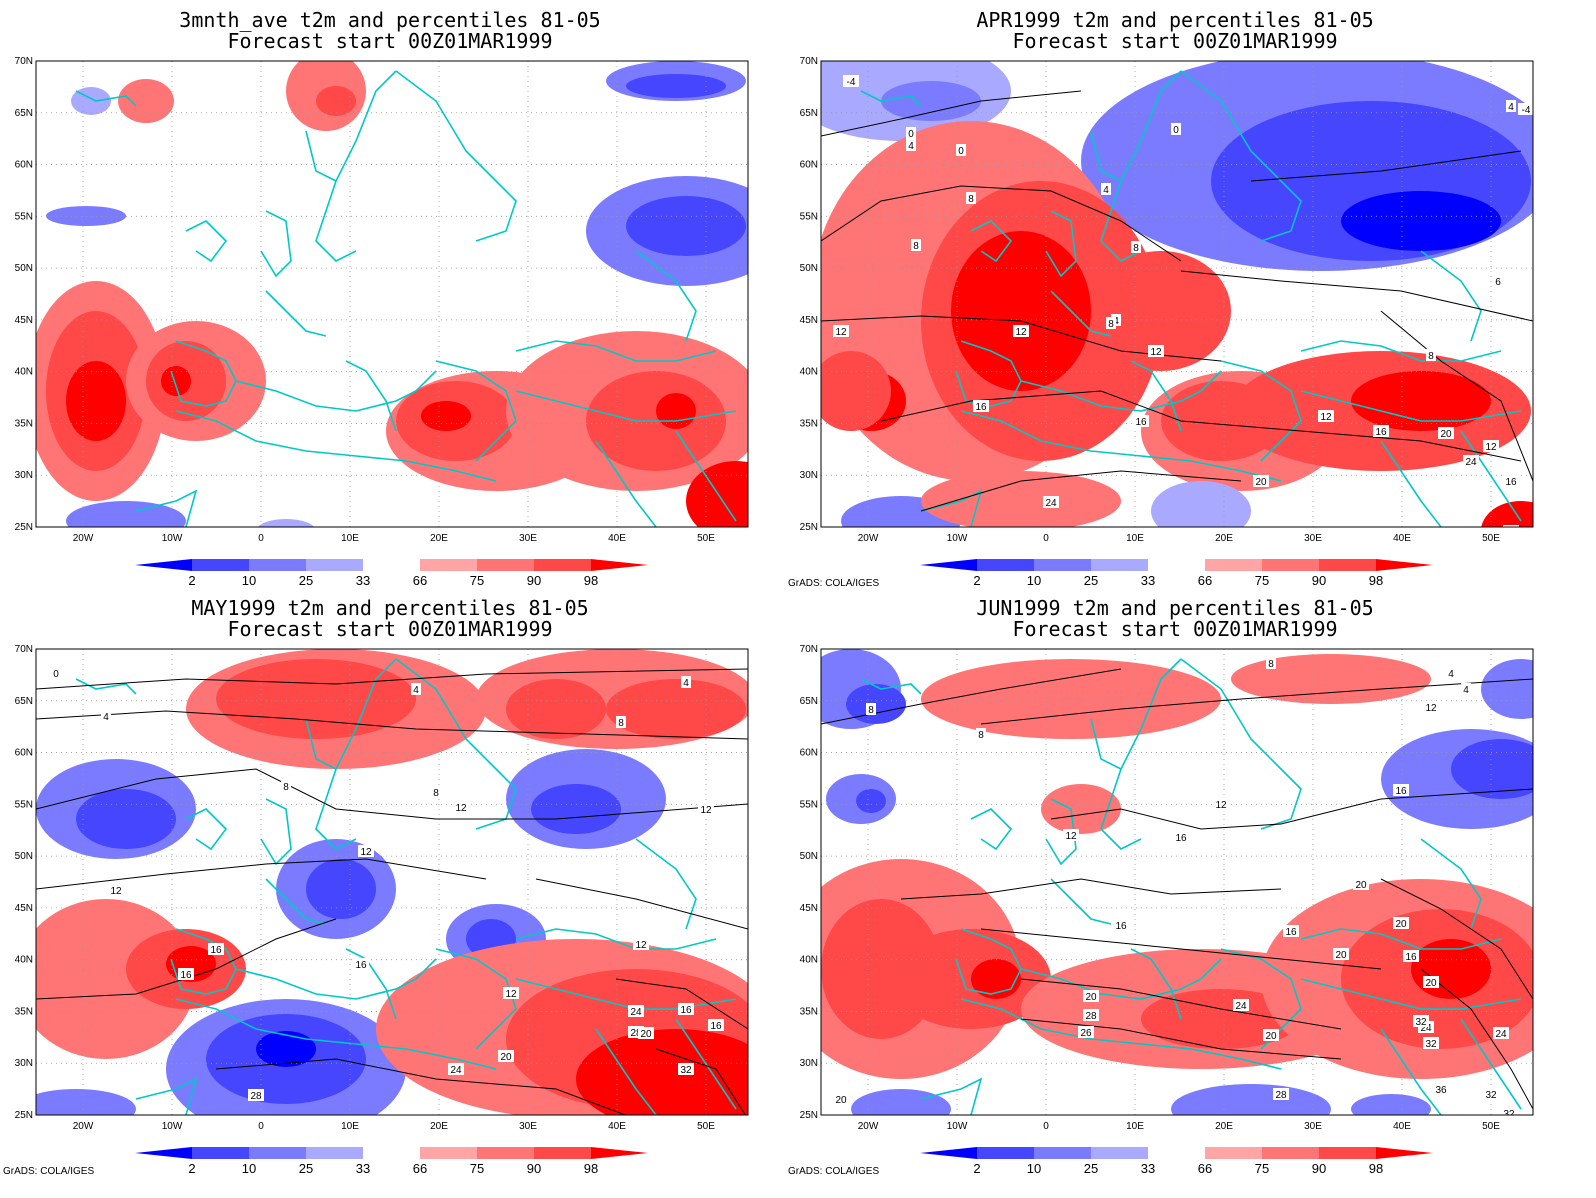 The height and width of the screenshot is (1198, 1596). Describe the element at coordinates (24, 856) in the screenshot. I see `lat-tick-label: 50N` at that location.